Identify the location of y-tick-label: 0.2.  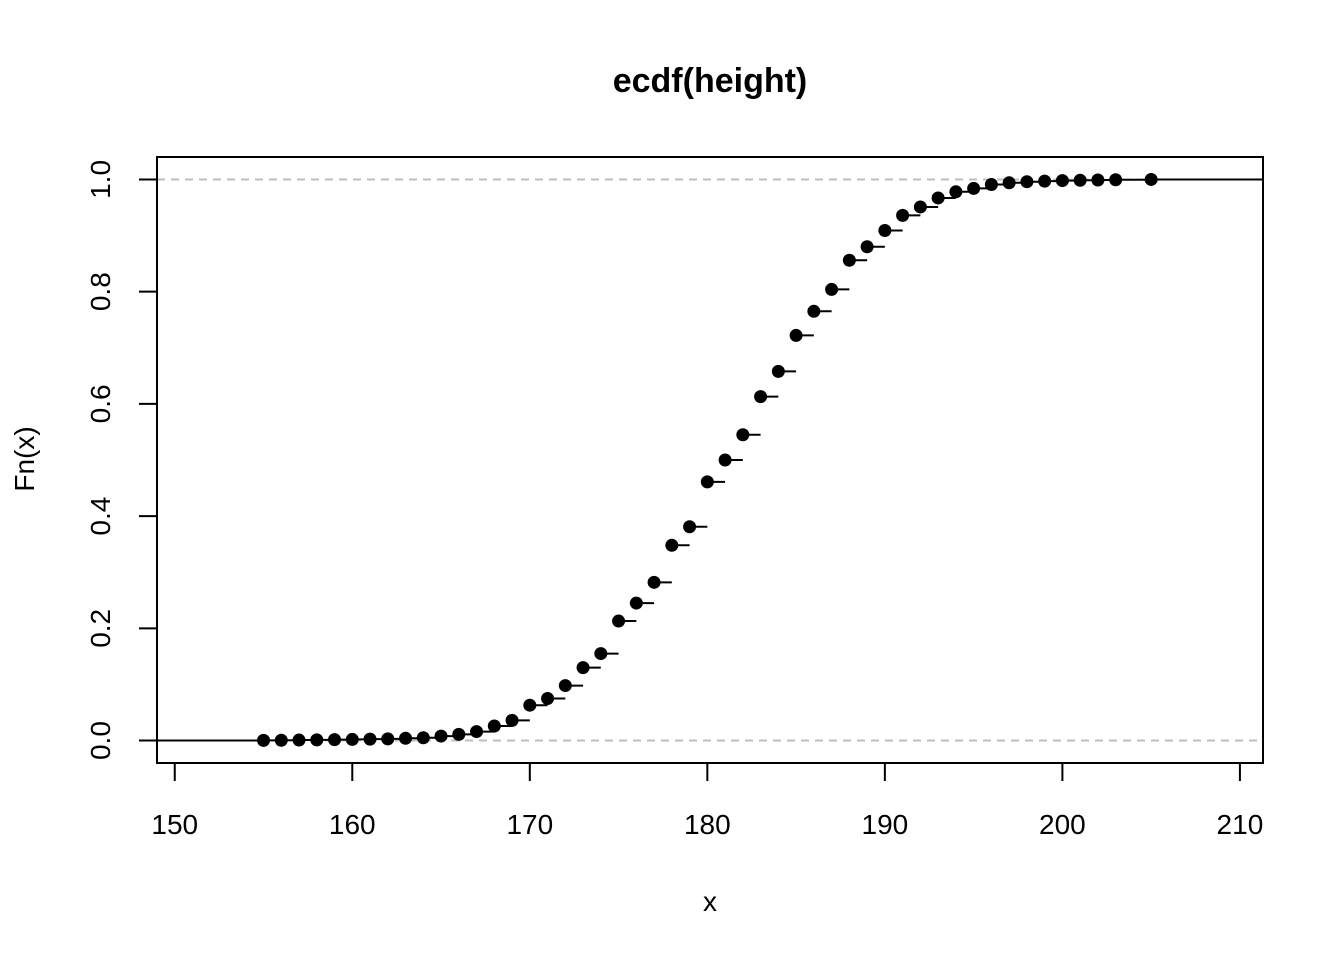
(100, 628).